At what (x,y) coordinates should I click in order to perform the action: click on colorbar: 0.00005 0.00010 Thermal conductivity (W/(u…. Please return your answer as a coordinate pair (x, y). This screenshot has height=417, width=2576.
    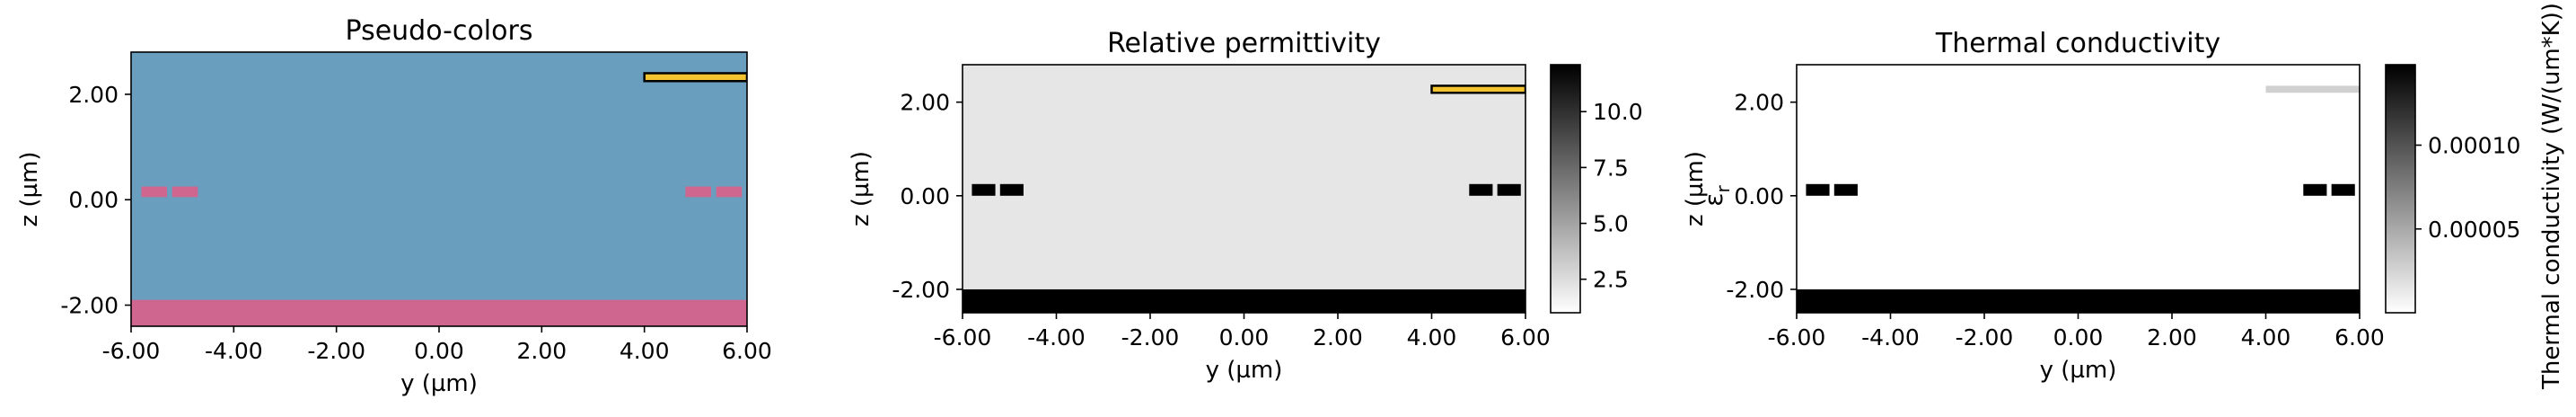
    Looking at the image, I should click on (2475, 196).